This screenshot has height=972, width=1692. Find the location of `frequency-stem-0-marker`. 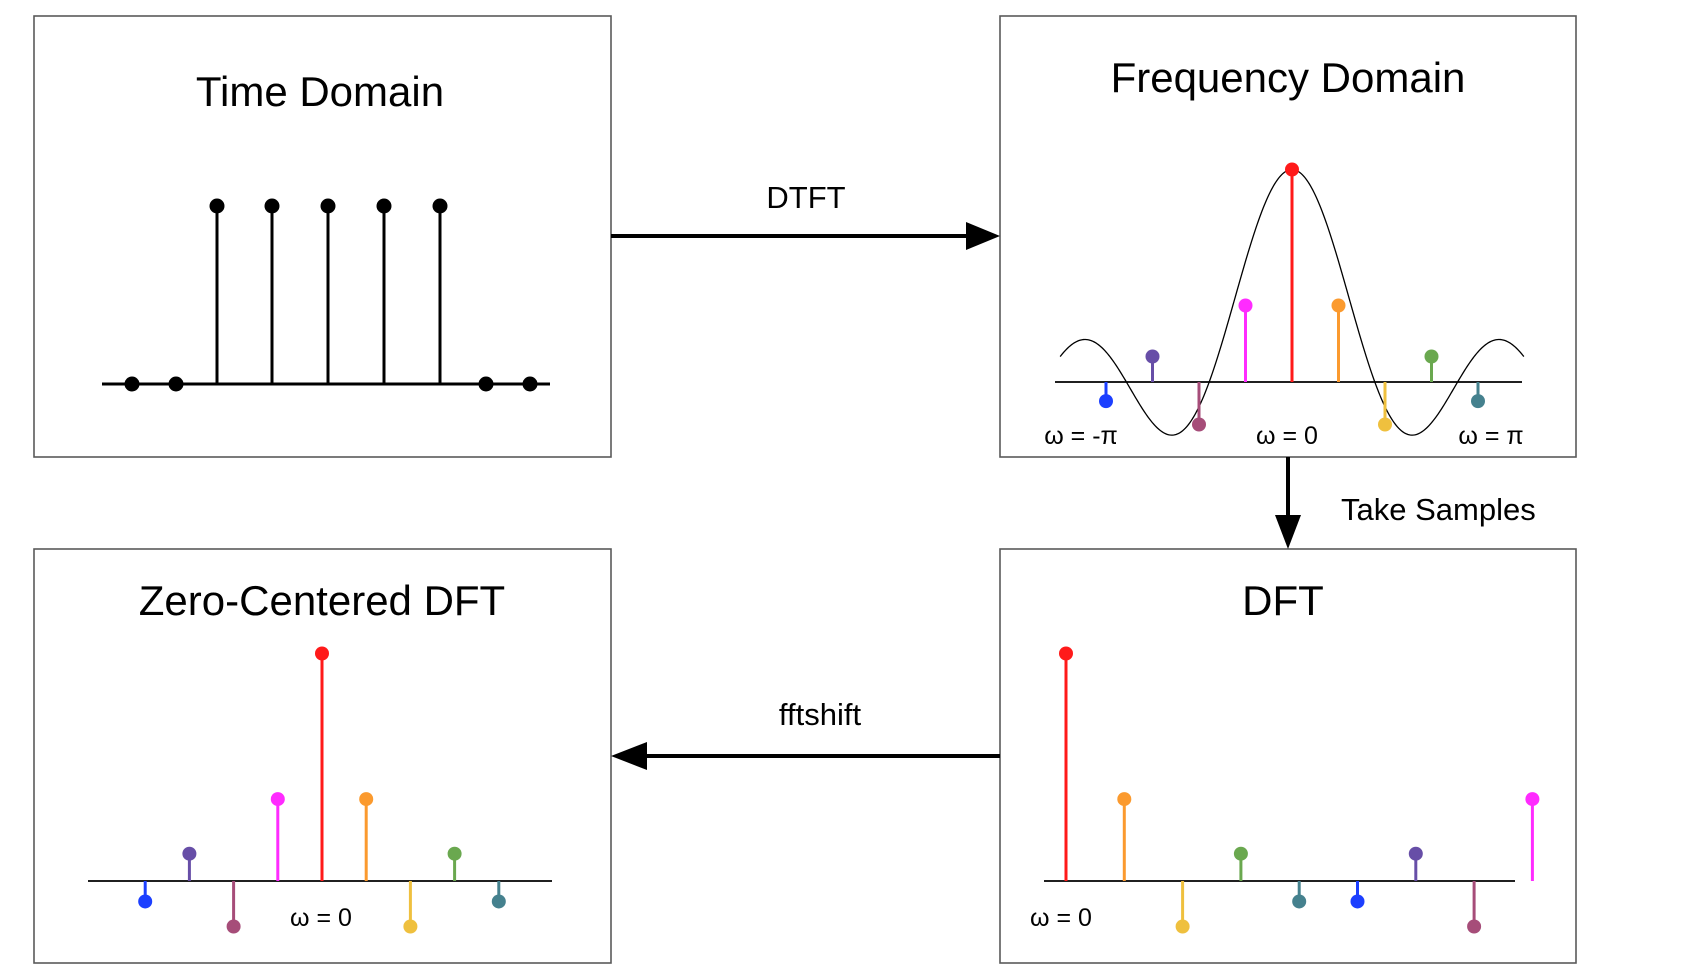

frequency-stem-0-marker is located at coordinates (1292, 169).